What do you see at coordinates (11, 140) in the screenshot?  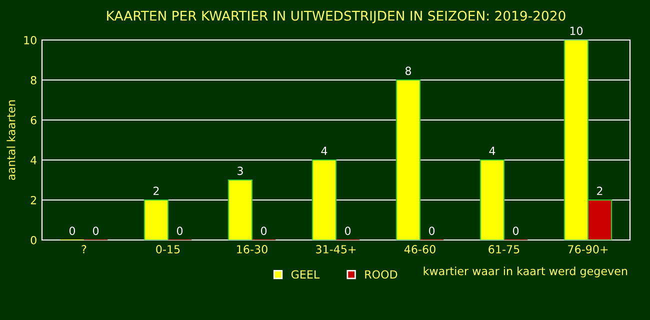 I see `y-axis-title: aantal kaarten` at bounding box center [11, 140].